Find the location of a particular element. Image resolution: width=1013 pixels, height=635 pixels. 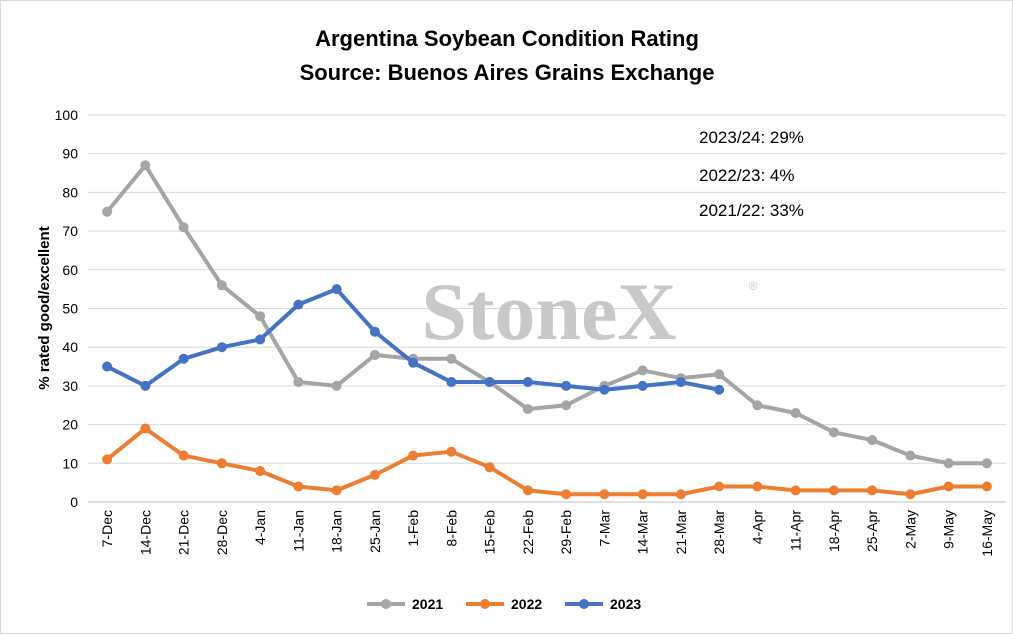

x-tick-label: 4-Jan is located at coordinates (260, 527).